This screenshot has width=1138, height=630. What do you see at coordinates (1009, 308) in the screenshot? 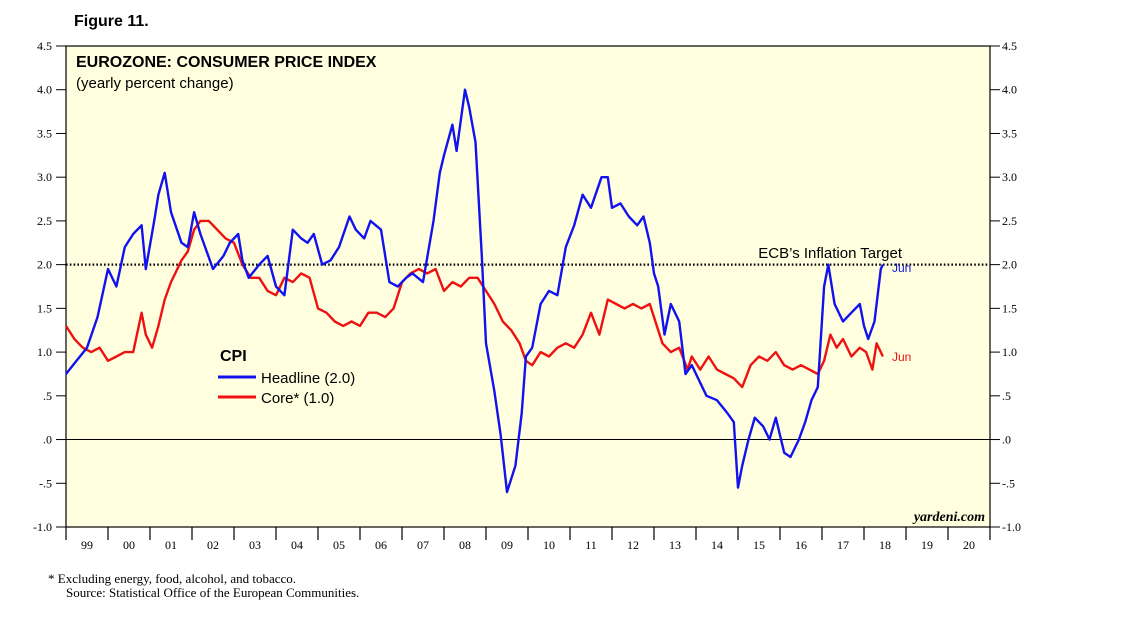
I see `y-tick-label-right: 1.5` at bounding box center [1009, 308].